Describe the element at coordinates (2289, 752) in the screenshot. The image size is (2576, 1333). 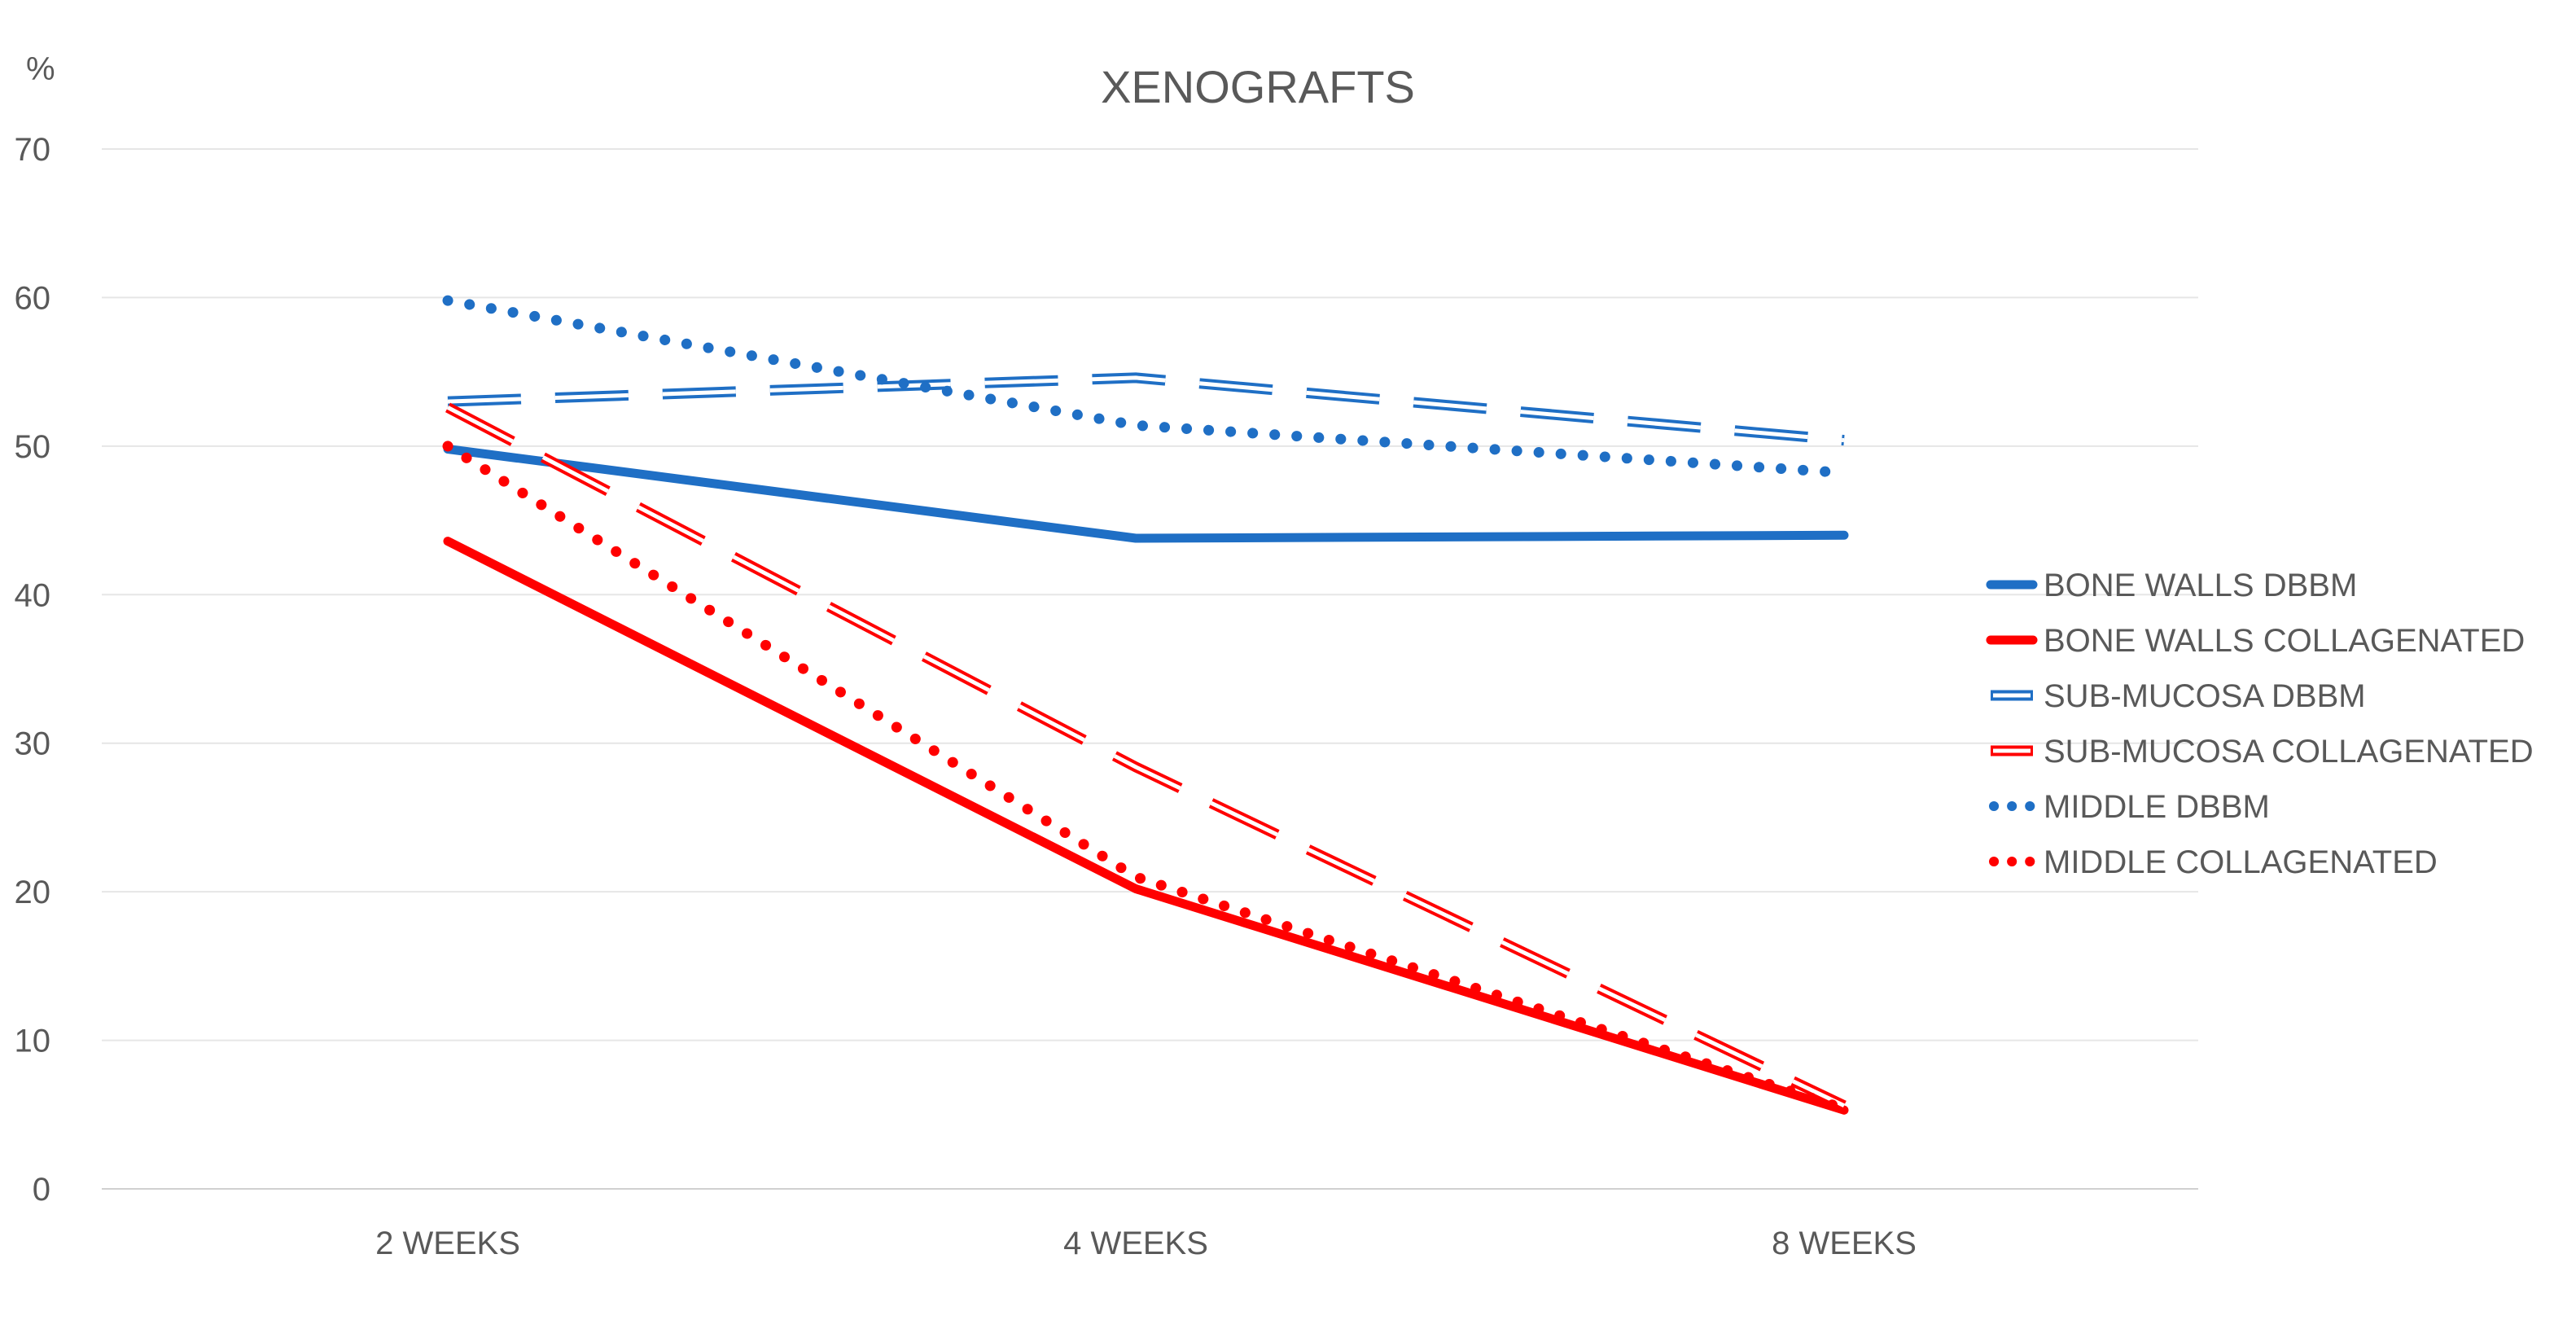
I see `legend-label: SUB-MUCOSA COLLAGENATED` at that location.